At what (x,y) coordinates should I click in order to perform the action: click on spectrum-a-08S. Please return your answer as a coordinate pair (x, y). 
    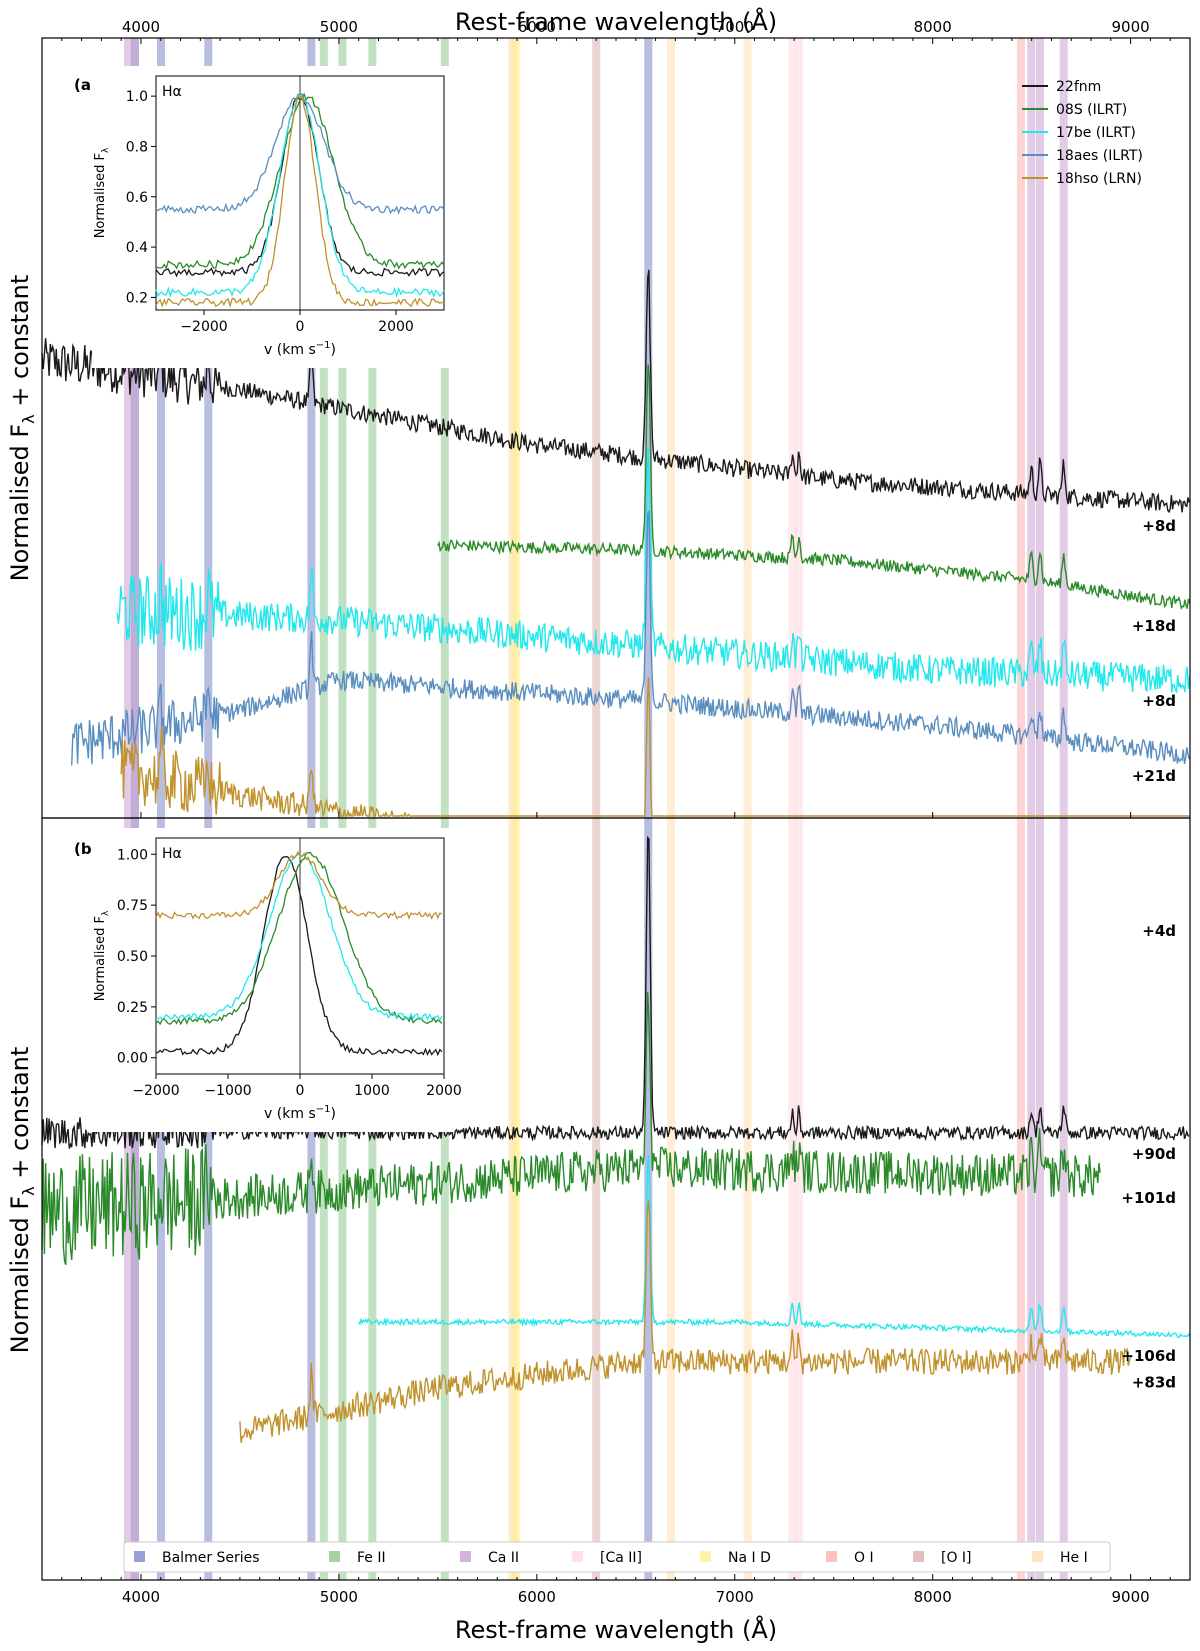
    Looking at the image, I should click on (814, 487).